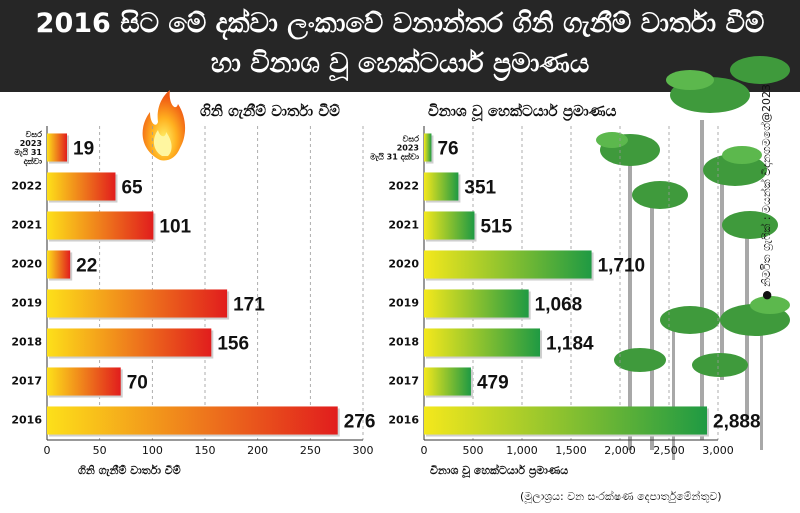 The width and height of the screenshot is (800, 513). What do you see at coordinates (129, 470) in the screenshot?
I see `left-x-axis-title: ගිනි ගැනීම් වාර්තා වීම්` at bounding box center [129, 470].